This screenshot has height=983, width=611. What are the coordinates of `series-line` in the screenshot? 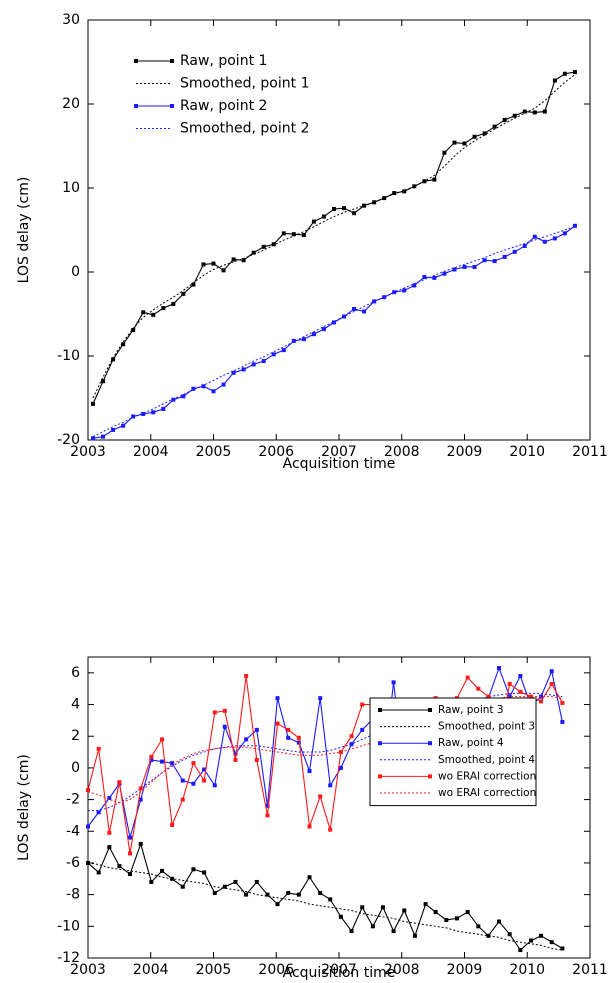 It's located at (325, 750).